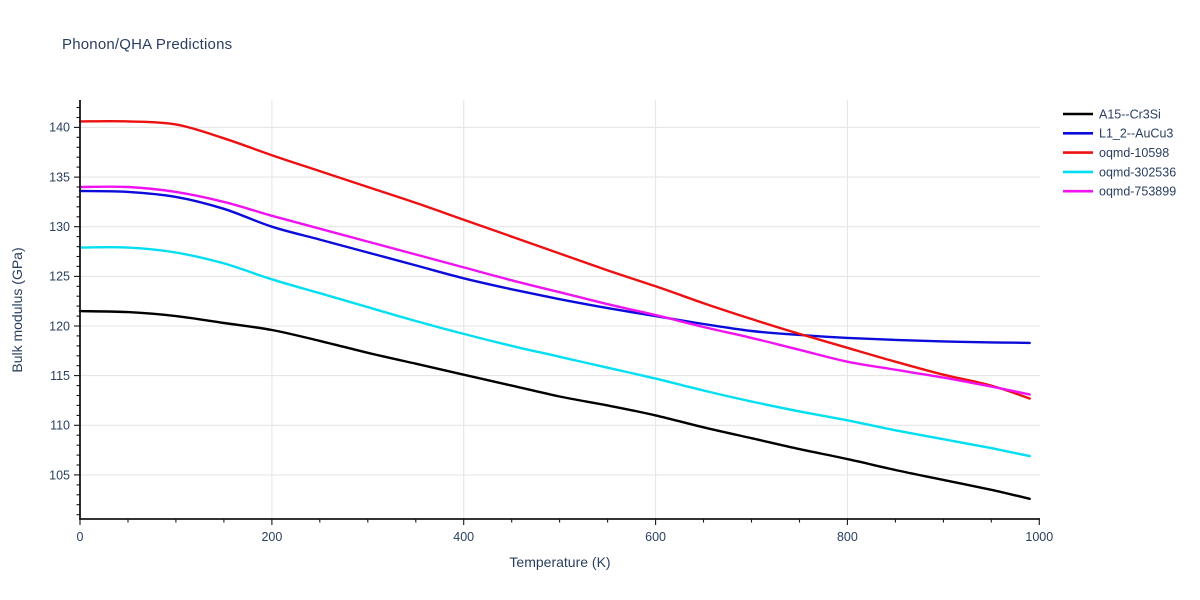 Image resolution: width=1200 pixels, height=600 pixels. What do you see at coordinates (847, 537) in the screenshot?
I see `x-tick-label: 800` at bounding box center [847, 537].